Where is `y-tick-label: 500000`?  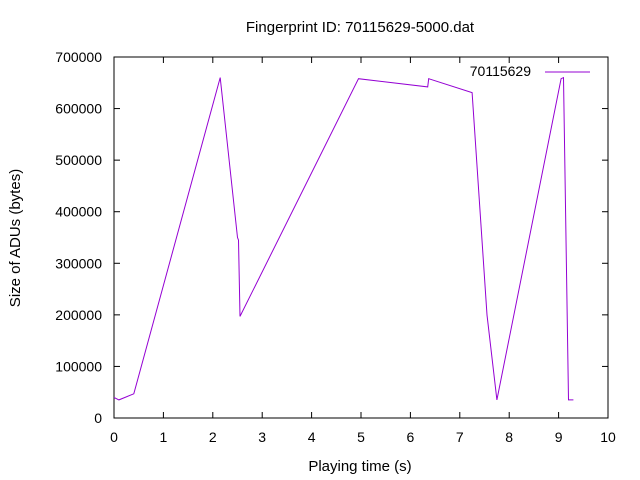 y-tick-label: 500000 is located at coordinates (78, 160).